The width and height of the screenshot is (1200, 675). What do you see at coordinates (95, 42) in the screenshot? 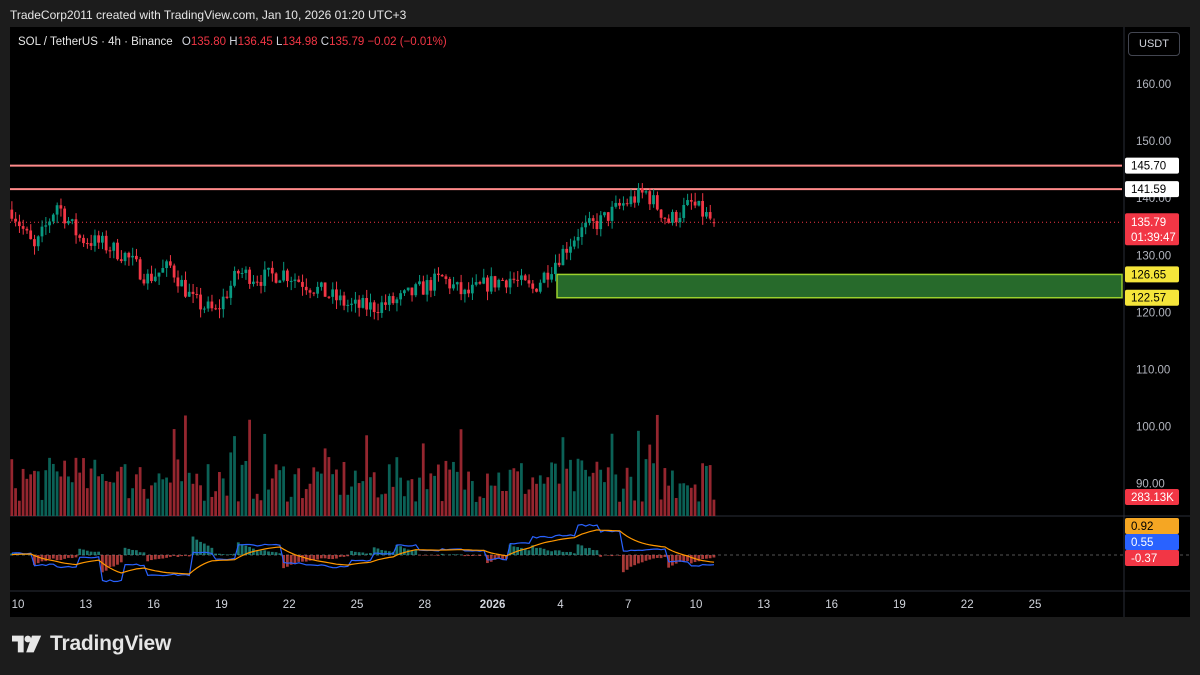
I see `symbol-name: SOL / TetherUS · 4h · Binance` at bounding box center [95, 42].